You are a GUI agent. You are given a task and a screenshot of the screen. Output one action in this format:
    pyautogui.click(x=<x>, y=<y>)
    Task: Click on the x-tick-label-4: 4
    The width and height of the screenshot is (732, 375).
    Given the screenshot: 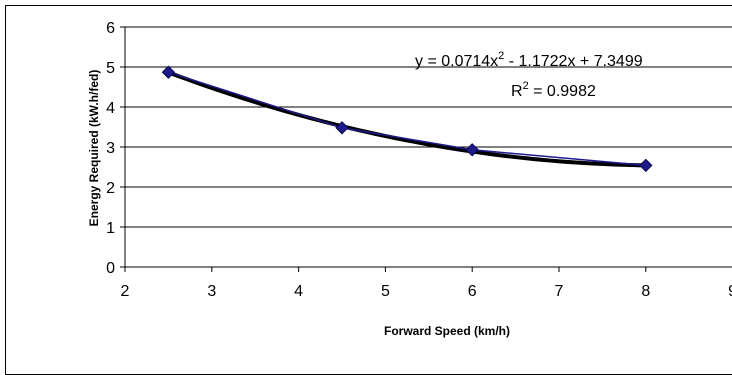 What is the action you would take?
    pyautogui.click(x=298, y=291)
    